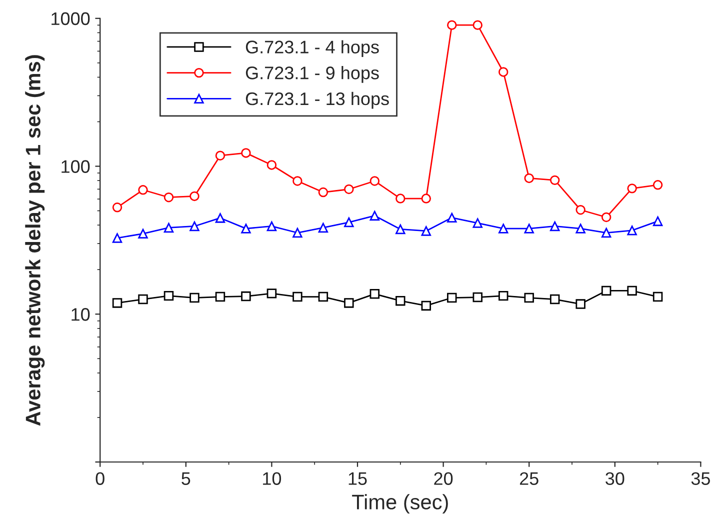 The image size is (715, 525). Describe the element at coordinates (35, 240) in the screenshot. I see `y-axis-title: Average network delay per 1 sec (ms)` at that location.